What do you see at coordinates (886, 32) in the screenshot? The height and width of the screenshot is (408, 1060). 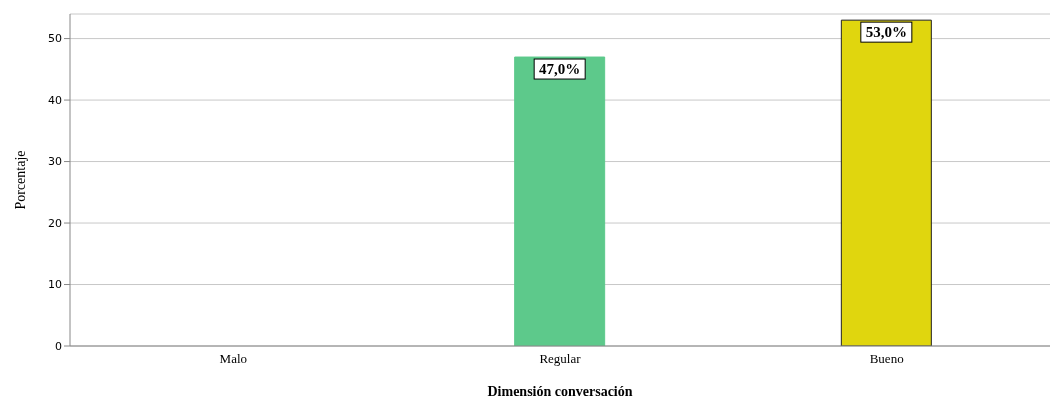 I see `data-label: 53,0%` at bounding box center [886, 32].